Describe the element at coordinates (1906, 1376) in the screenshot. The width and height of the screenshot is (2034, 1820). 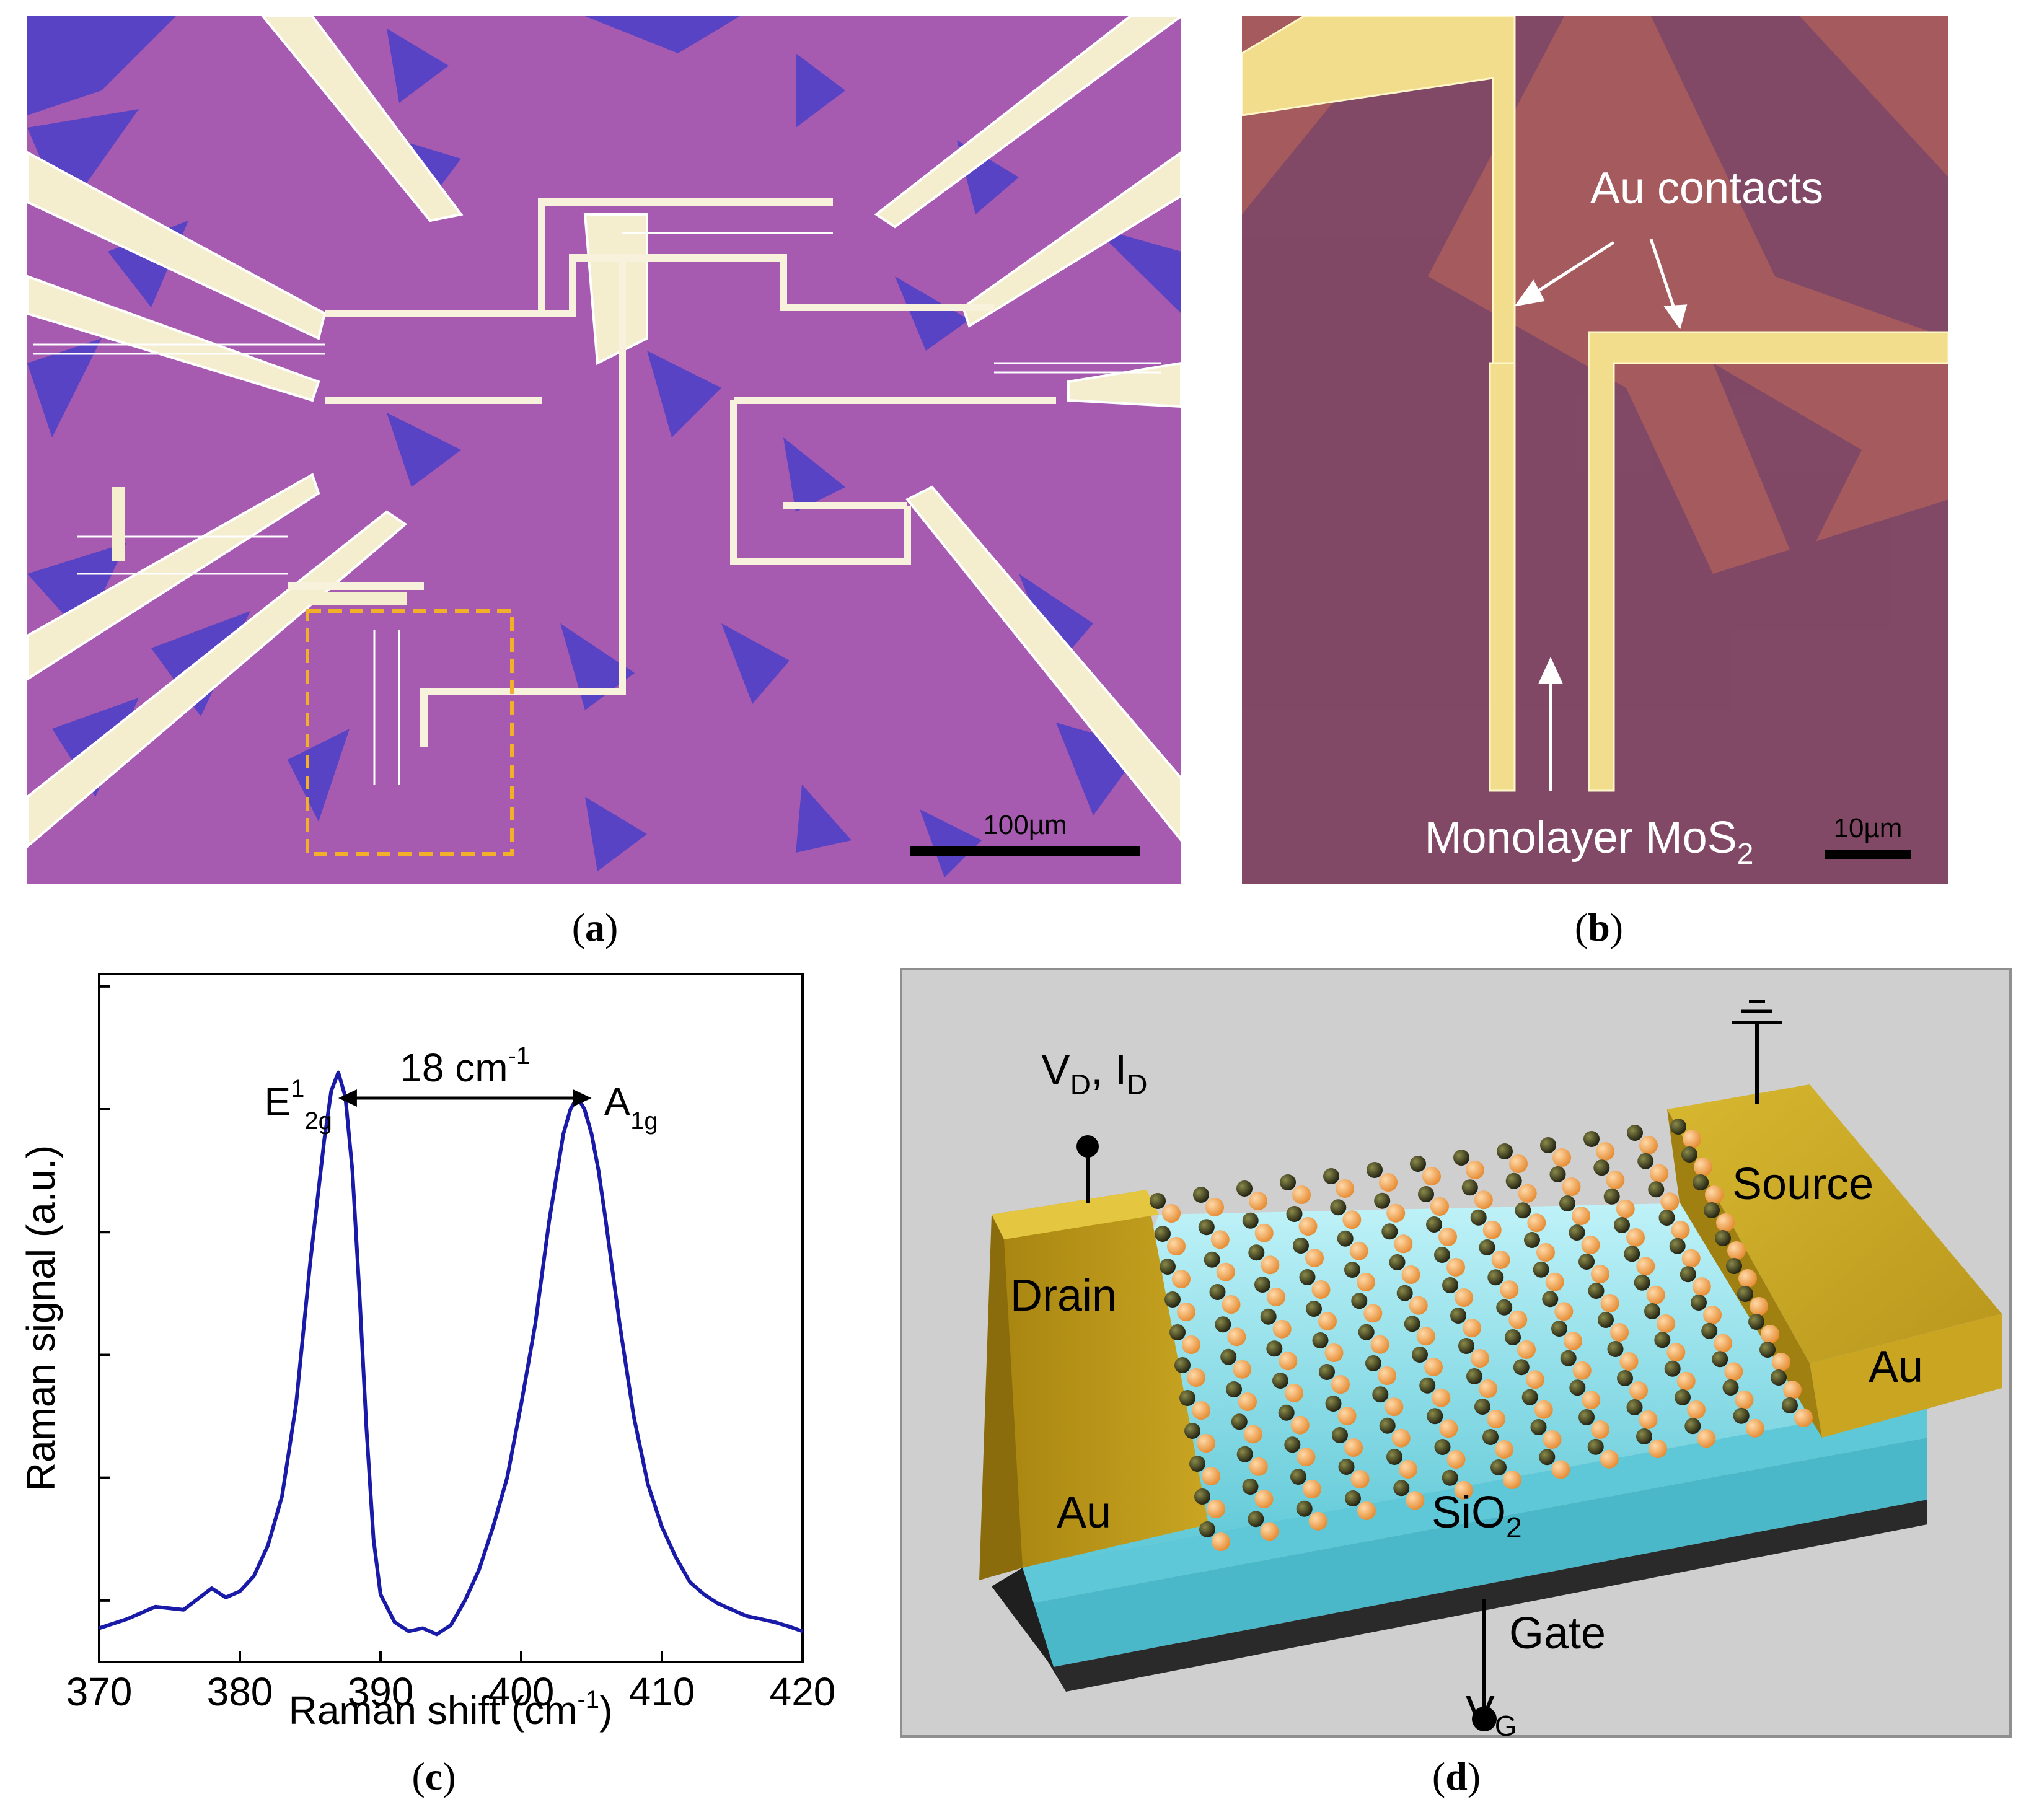
I see `source-electrode-front` at that location.